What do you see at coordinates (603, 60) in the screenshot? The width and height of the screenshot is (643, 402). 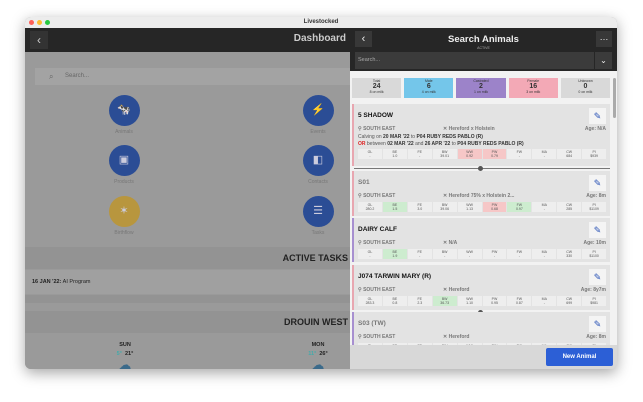 I see `chevron-down-icon: ⌄` at bounding box center [603, 60].